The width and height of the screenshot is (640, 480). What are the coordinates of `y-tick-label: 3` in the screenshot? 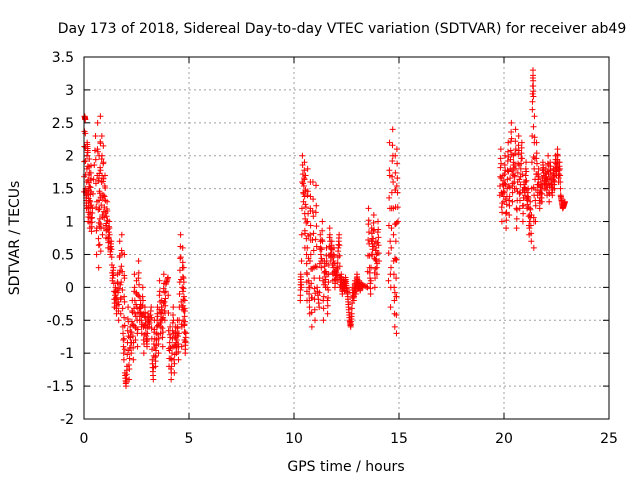 It's located at (69, 91).